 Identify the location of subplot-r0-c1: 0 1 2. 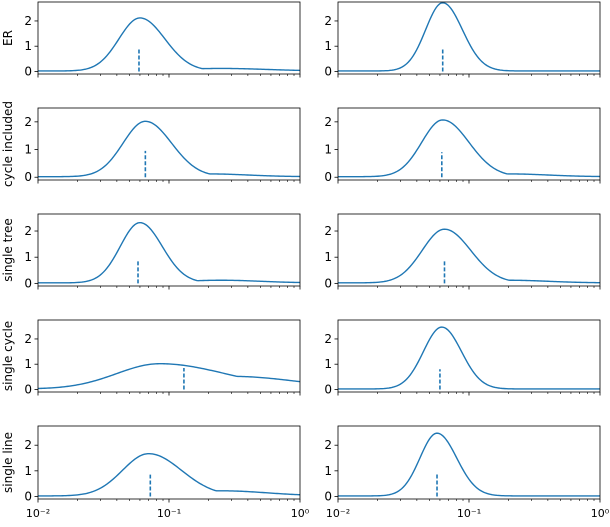
(462, 39).